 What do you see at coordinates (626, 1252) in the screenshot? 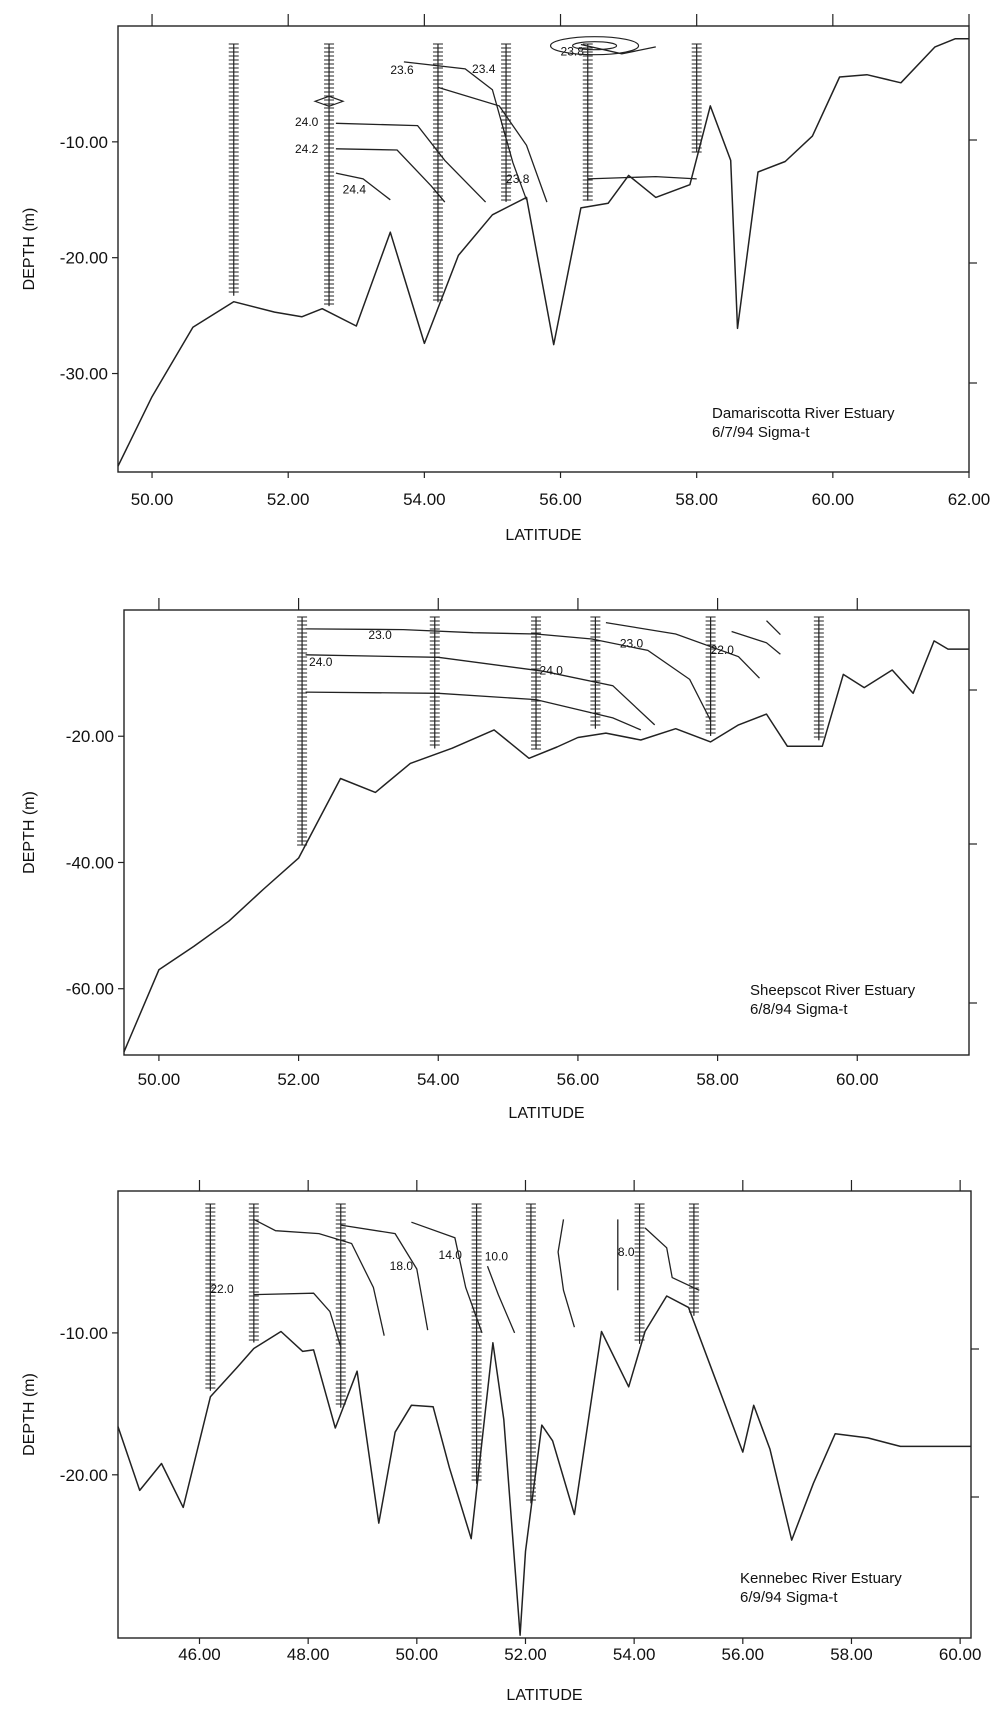
I see `contour-label: 8.0` at bounding box center [626, 1252].